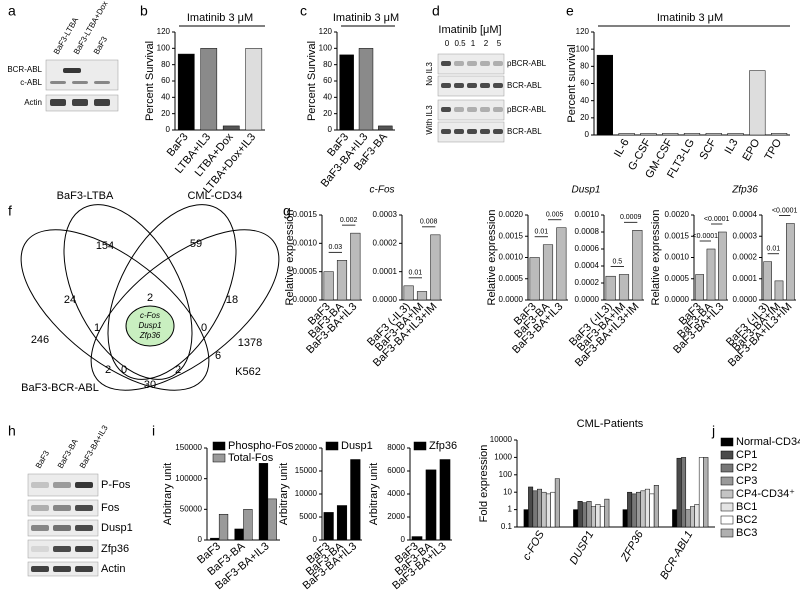 Image resolution: width=800 pixels, height=596 pixels. Describe the element at coordinates (746, 455) in the screenshot. I see `legend-label: CP1` at that location.